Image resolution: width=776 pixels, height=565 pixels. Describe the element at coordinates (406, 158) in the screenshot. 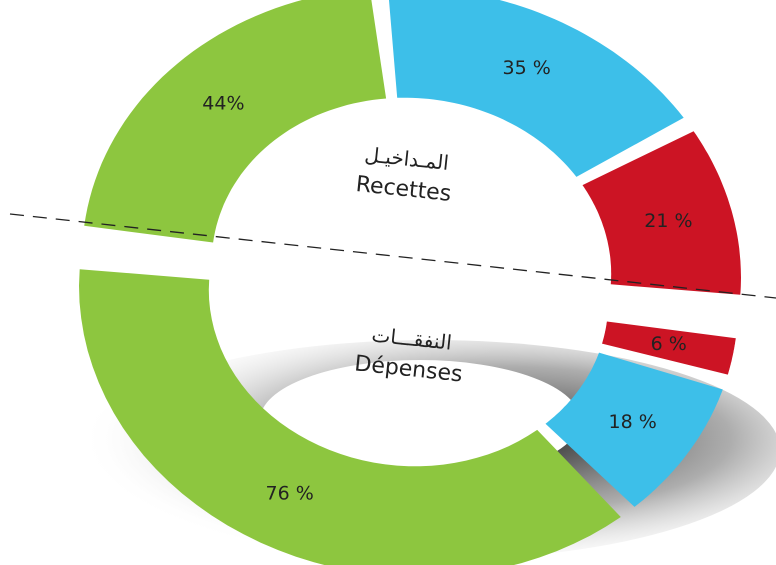

I see `top-title: المـداخيـل` at that location.